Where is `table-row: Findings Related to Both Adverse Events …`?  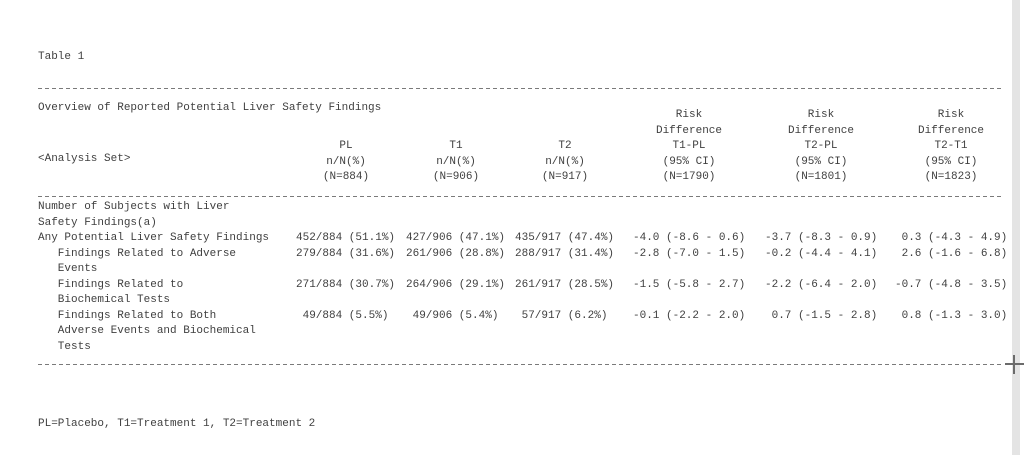
table-row: Findings Related to Both Adverse Events … is located at coordinates (512, 332).